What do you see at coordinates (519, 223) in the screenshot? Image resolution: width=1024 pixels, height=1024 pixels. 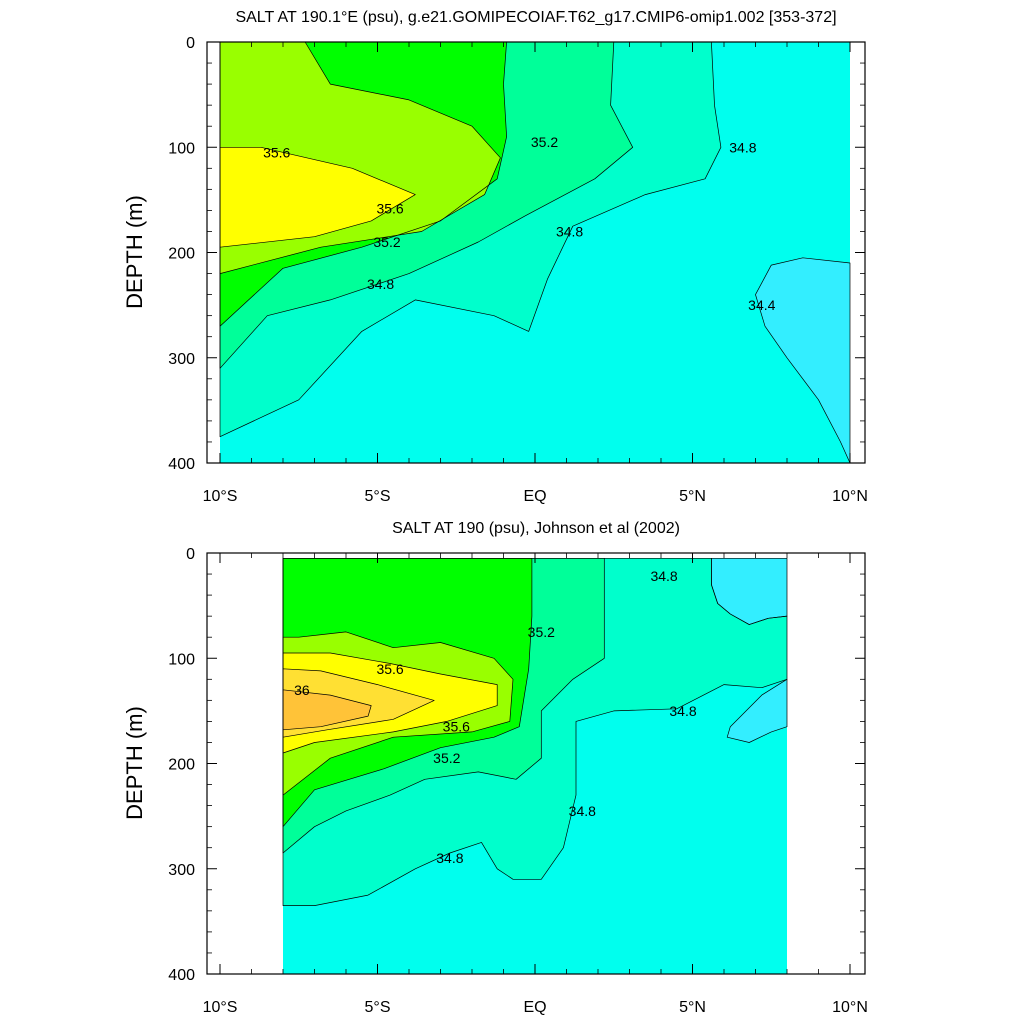 I see `contour-label-layer: 35.6 35.6 35.2 35.2 34.8 34.8 34.8 34.4` at bounding box center [519, 223].